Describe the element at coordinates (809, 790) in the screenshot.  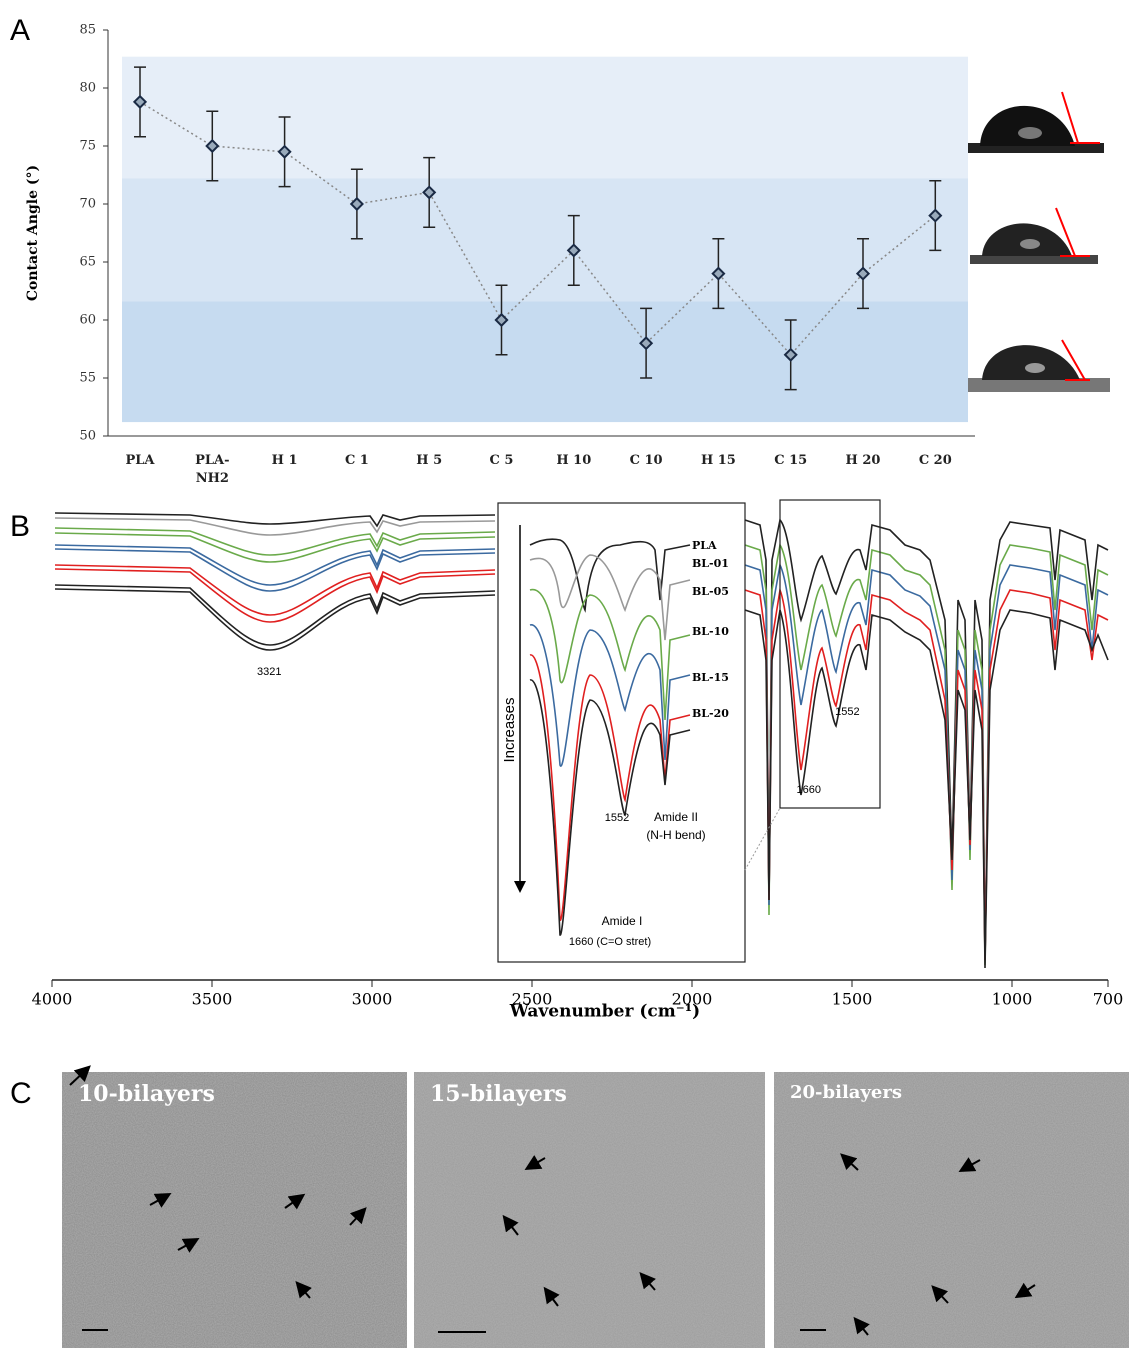
I see `peak-label: 1660` at that location.